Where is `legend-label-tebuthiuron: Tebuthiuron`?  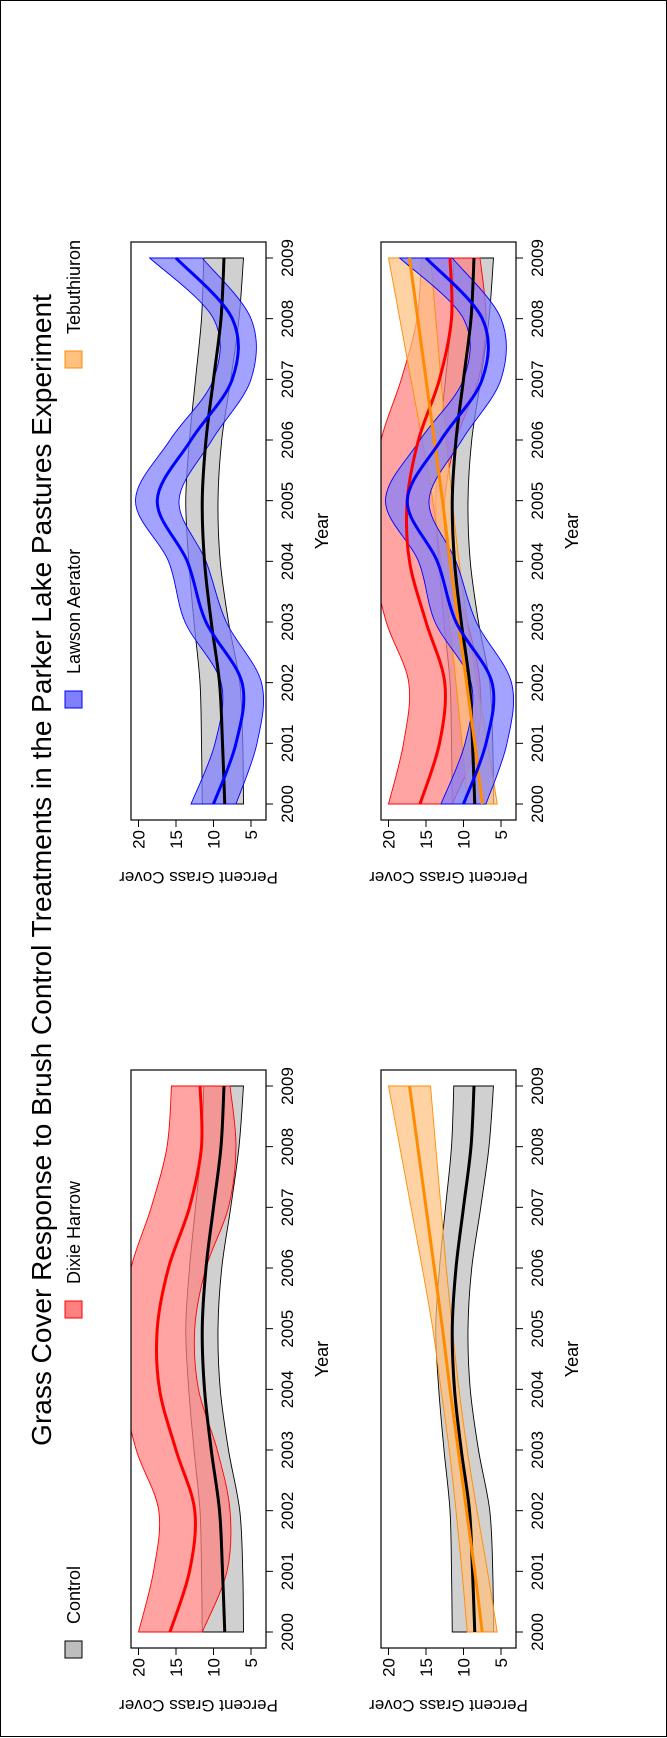
legend-label-tebuthiuron: Tebuthiuron is located at coordinates (74, 287).